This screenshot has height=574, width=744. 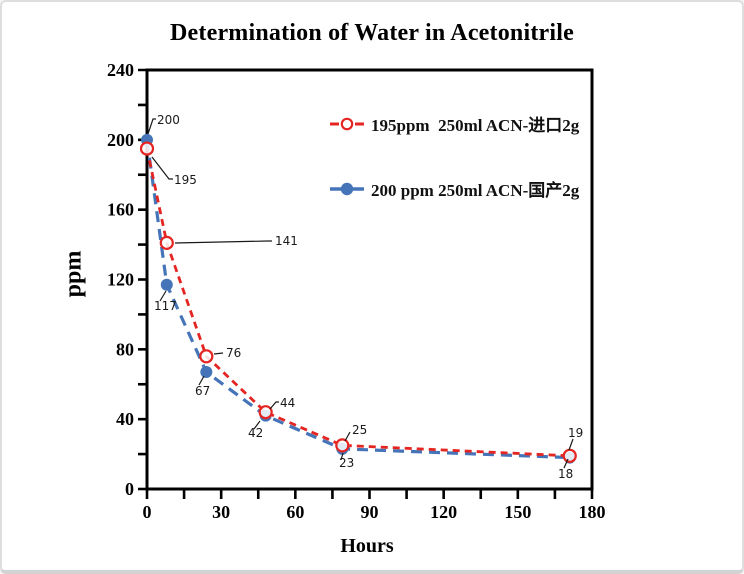 What do you see at coordinates (287, 403) in the screenshot?
I see `data-label: 44` at bounding box center [287, 403].